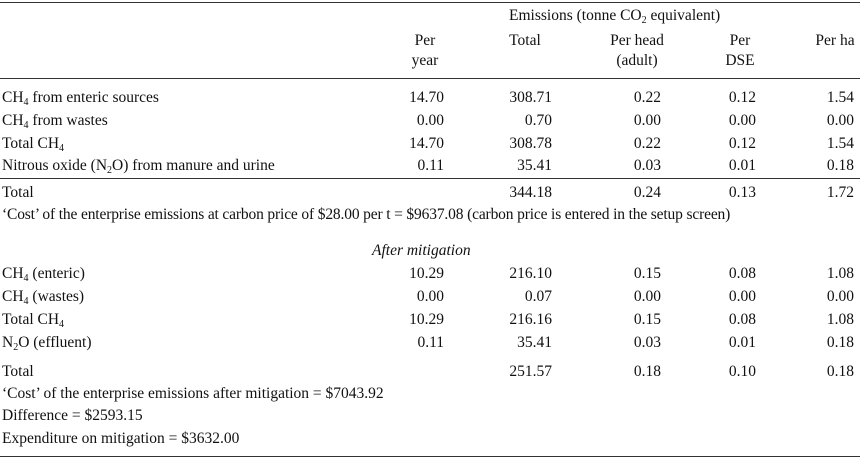  I want to click on col-header-per-dse: Per DSE, so click(740, 50).